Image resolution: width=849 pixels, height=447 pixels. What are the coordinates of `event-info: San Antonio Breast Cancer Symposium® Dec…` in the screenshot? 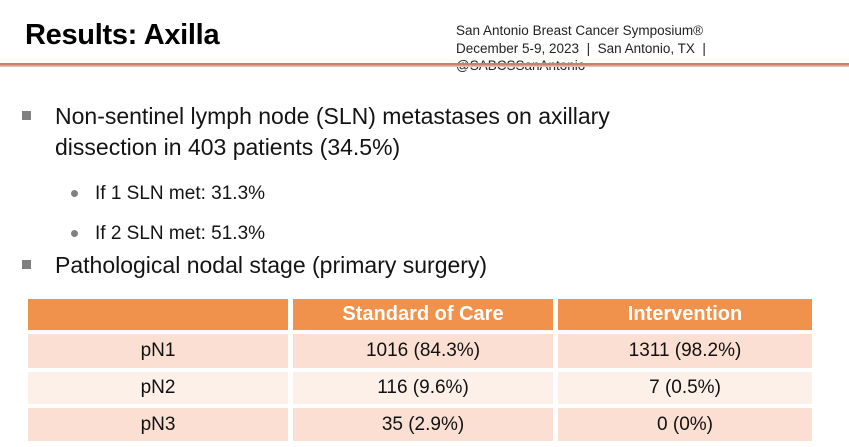 It's located at (648, 48).